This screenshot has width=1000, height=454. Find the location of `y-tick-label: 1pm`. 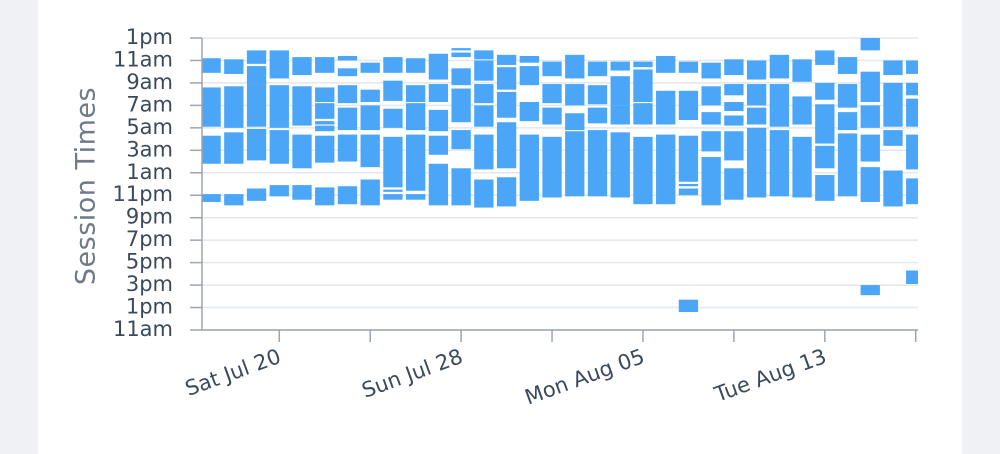

y-tick-label: 1pm is located at coordinates (149, 37).